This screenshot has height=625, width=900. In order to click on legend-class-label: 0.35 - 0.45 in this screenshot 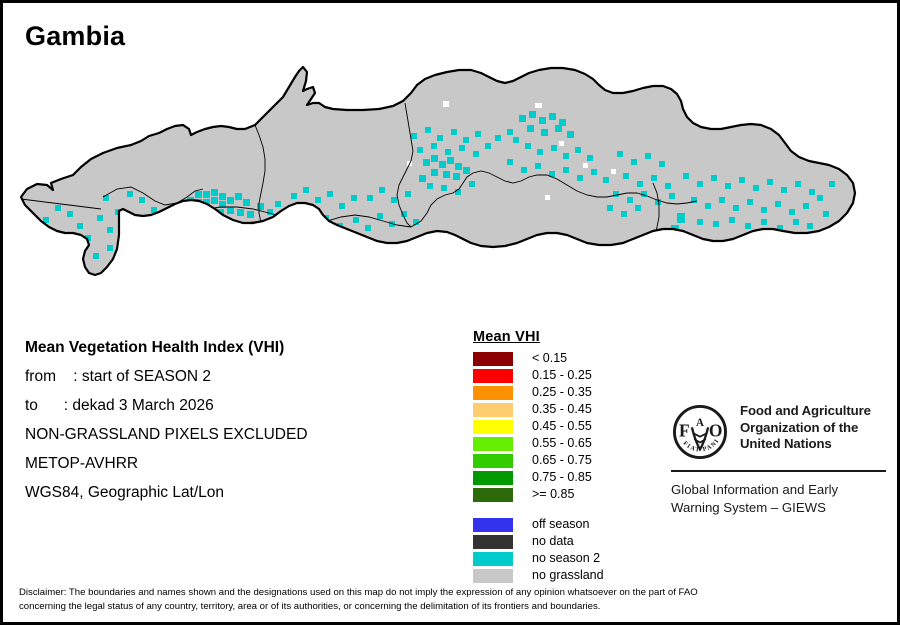, I will do `click(562, 409)`.